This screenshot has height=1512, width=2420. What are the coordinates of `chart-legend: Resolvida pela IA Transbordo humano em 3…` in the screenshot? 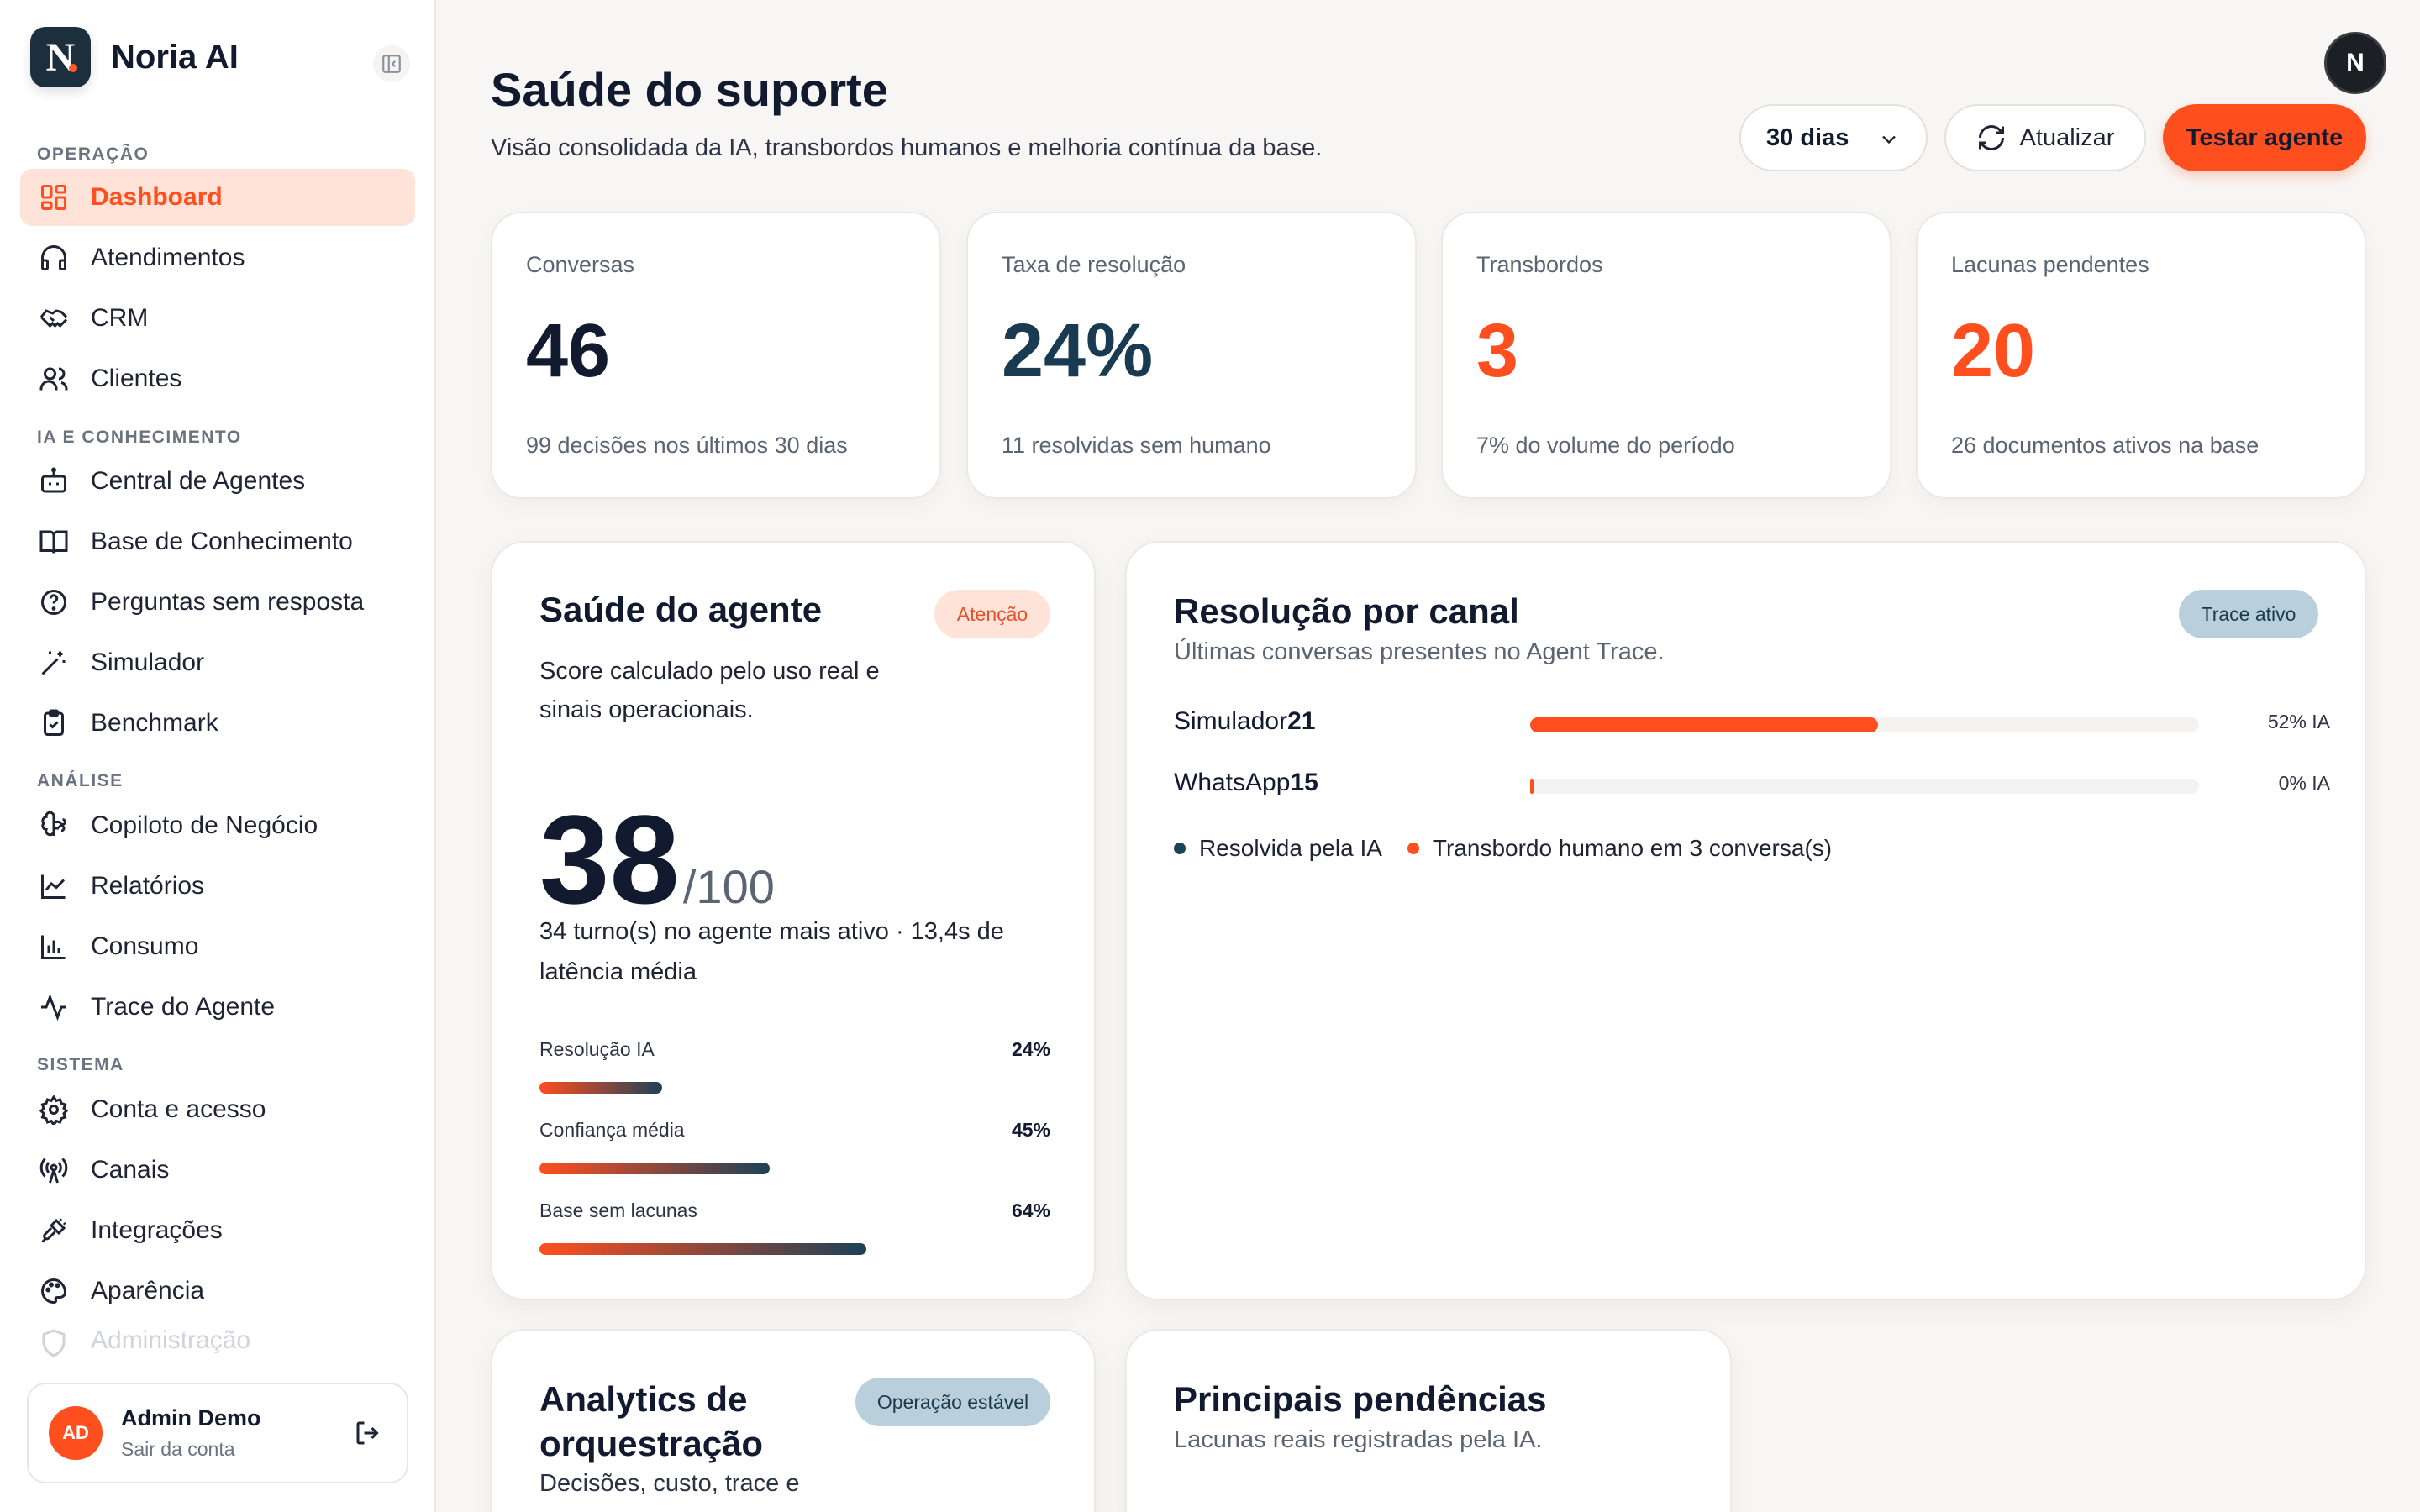 It's located at (1515, 848).